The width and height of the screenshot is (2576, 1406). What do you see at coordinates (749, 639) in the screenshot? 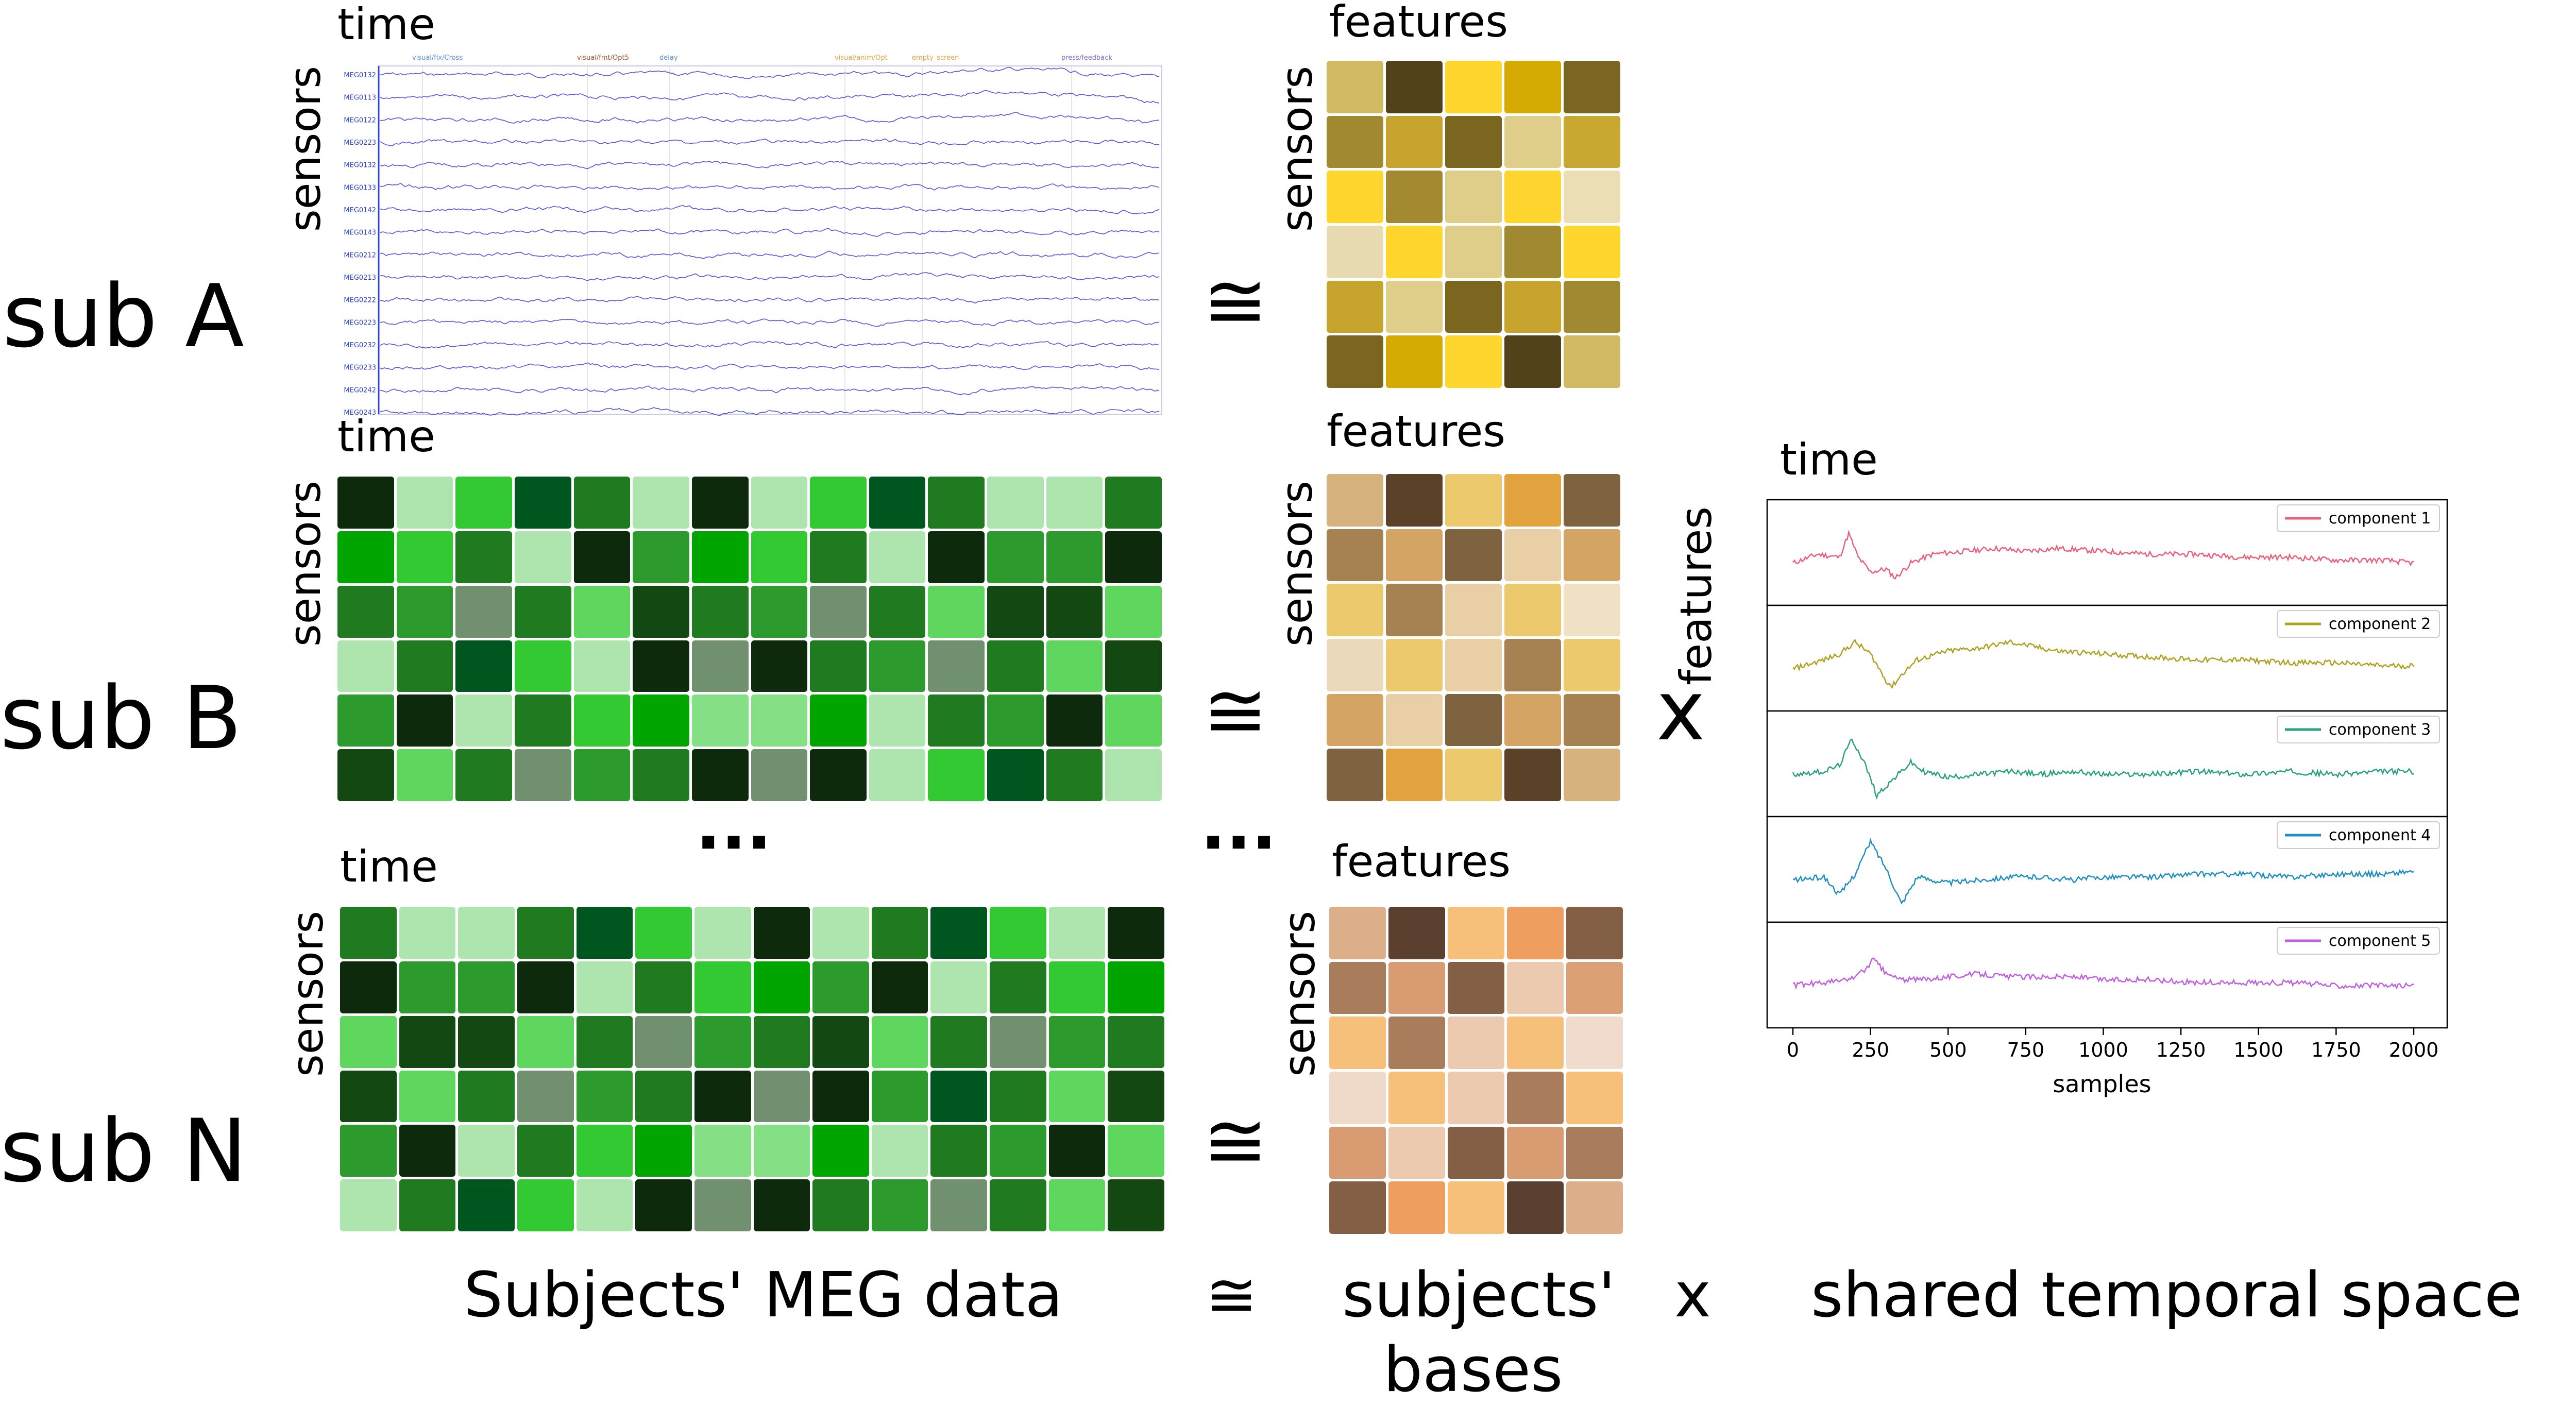
I see `sub-b-meg-matrix` at bounding box center [749, 639].